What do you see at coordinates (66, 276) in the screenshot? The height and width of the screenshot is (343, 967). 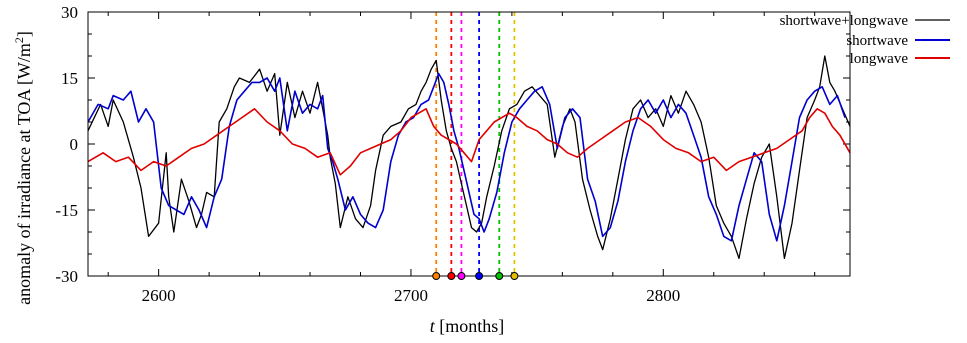 I see `y-tick-label: -30` at bounding box center [66, 276].